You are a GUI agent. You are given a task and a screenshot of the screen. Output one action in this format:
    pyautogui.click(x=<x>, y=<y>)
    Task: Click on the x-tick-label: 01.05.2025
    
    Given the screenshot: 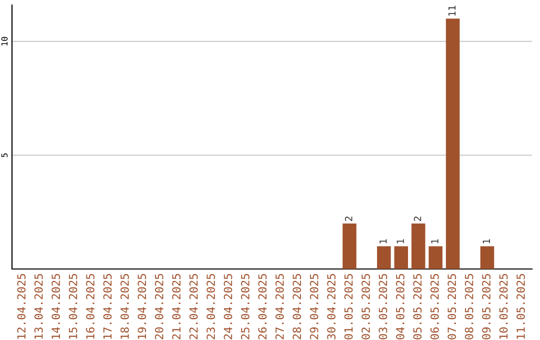 What is the action you would take?
    pyautogui.click(x=348, y=307)
    